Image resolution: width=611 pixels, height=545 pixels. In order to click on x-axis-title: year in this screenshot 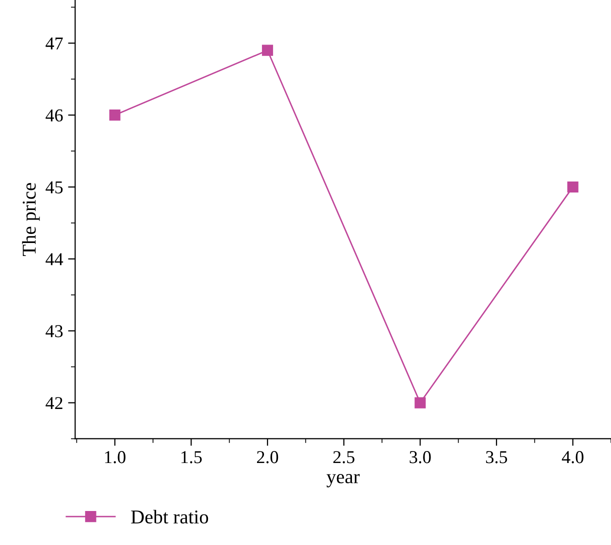, I will do `click(343, 481)`.